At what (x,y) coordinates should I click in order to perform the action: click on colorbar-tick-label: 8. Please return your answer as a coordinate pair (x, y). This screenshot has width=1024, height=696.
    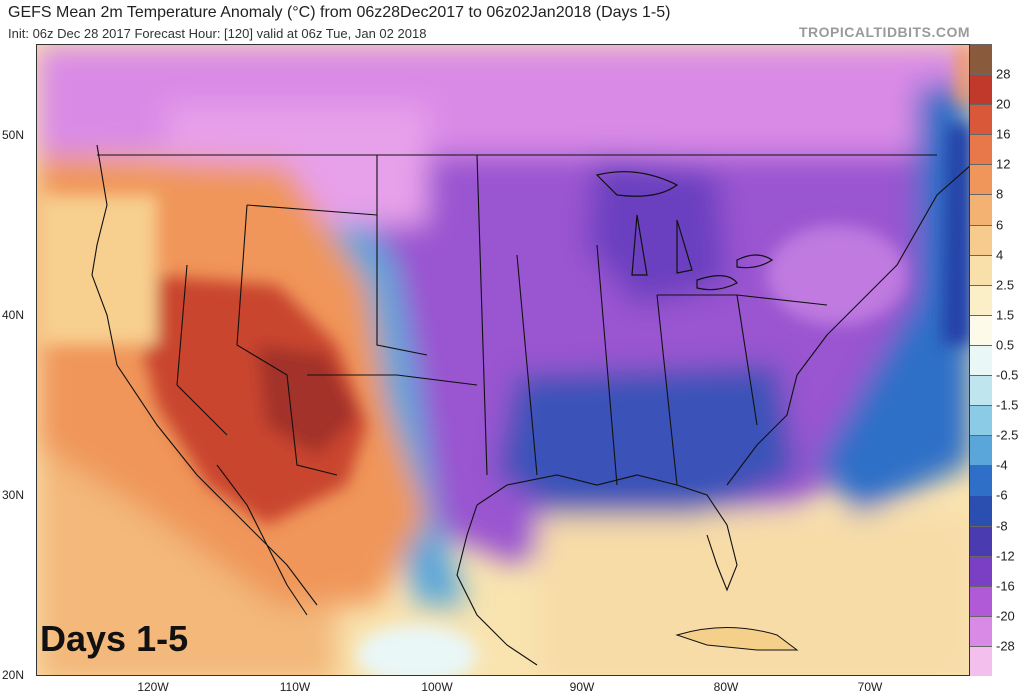
    Looking at the image, I should click on (1000, 194).